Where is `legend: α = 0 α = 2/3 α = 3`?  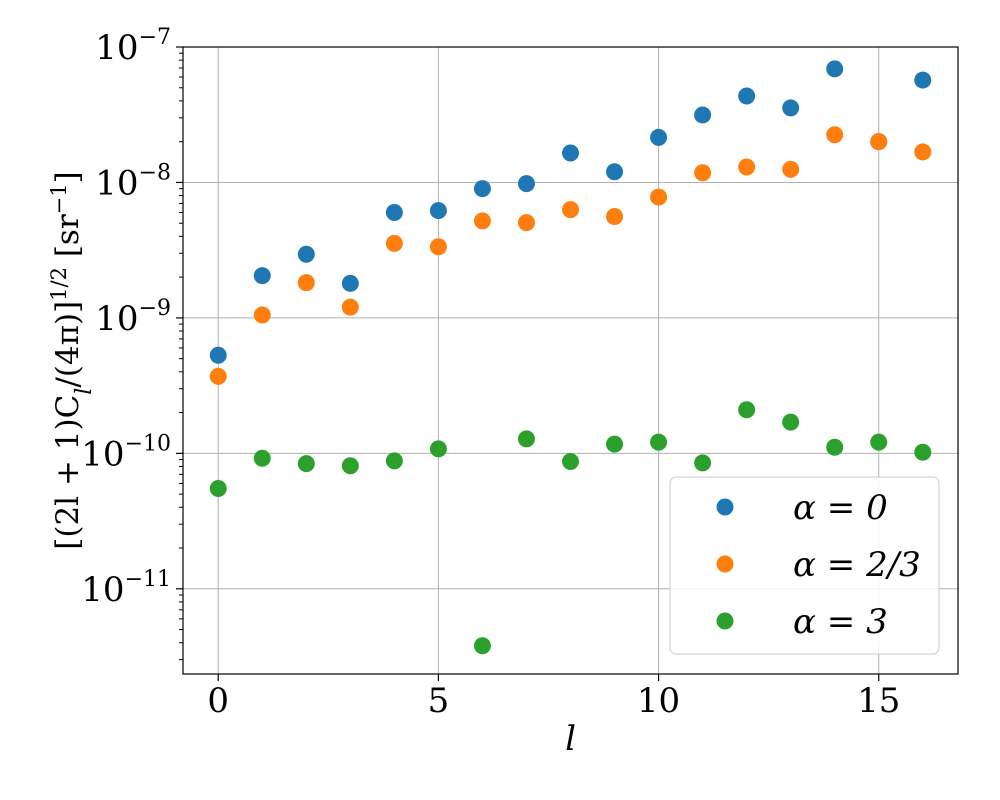 legend: α = 0 α = 2/3 α = 3 is located at coordinates (804, 565).